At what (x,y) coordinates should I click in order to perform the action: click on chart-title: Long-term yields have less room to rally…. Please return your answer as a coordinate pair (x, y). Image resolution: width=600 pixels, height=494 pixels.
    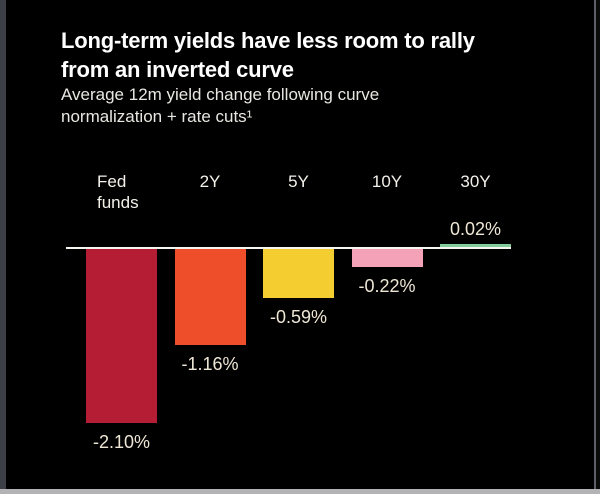
    Looking at the image, I should click on (321, 55).